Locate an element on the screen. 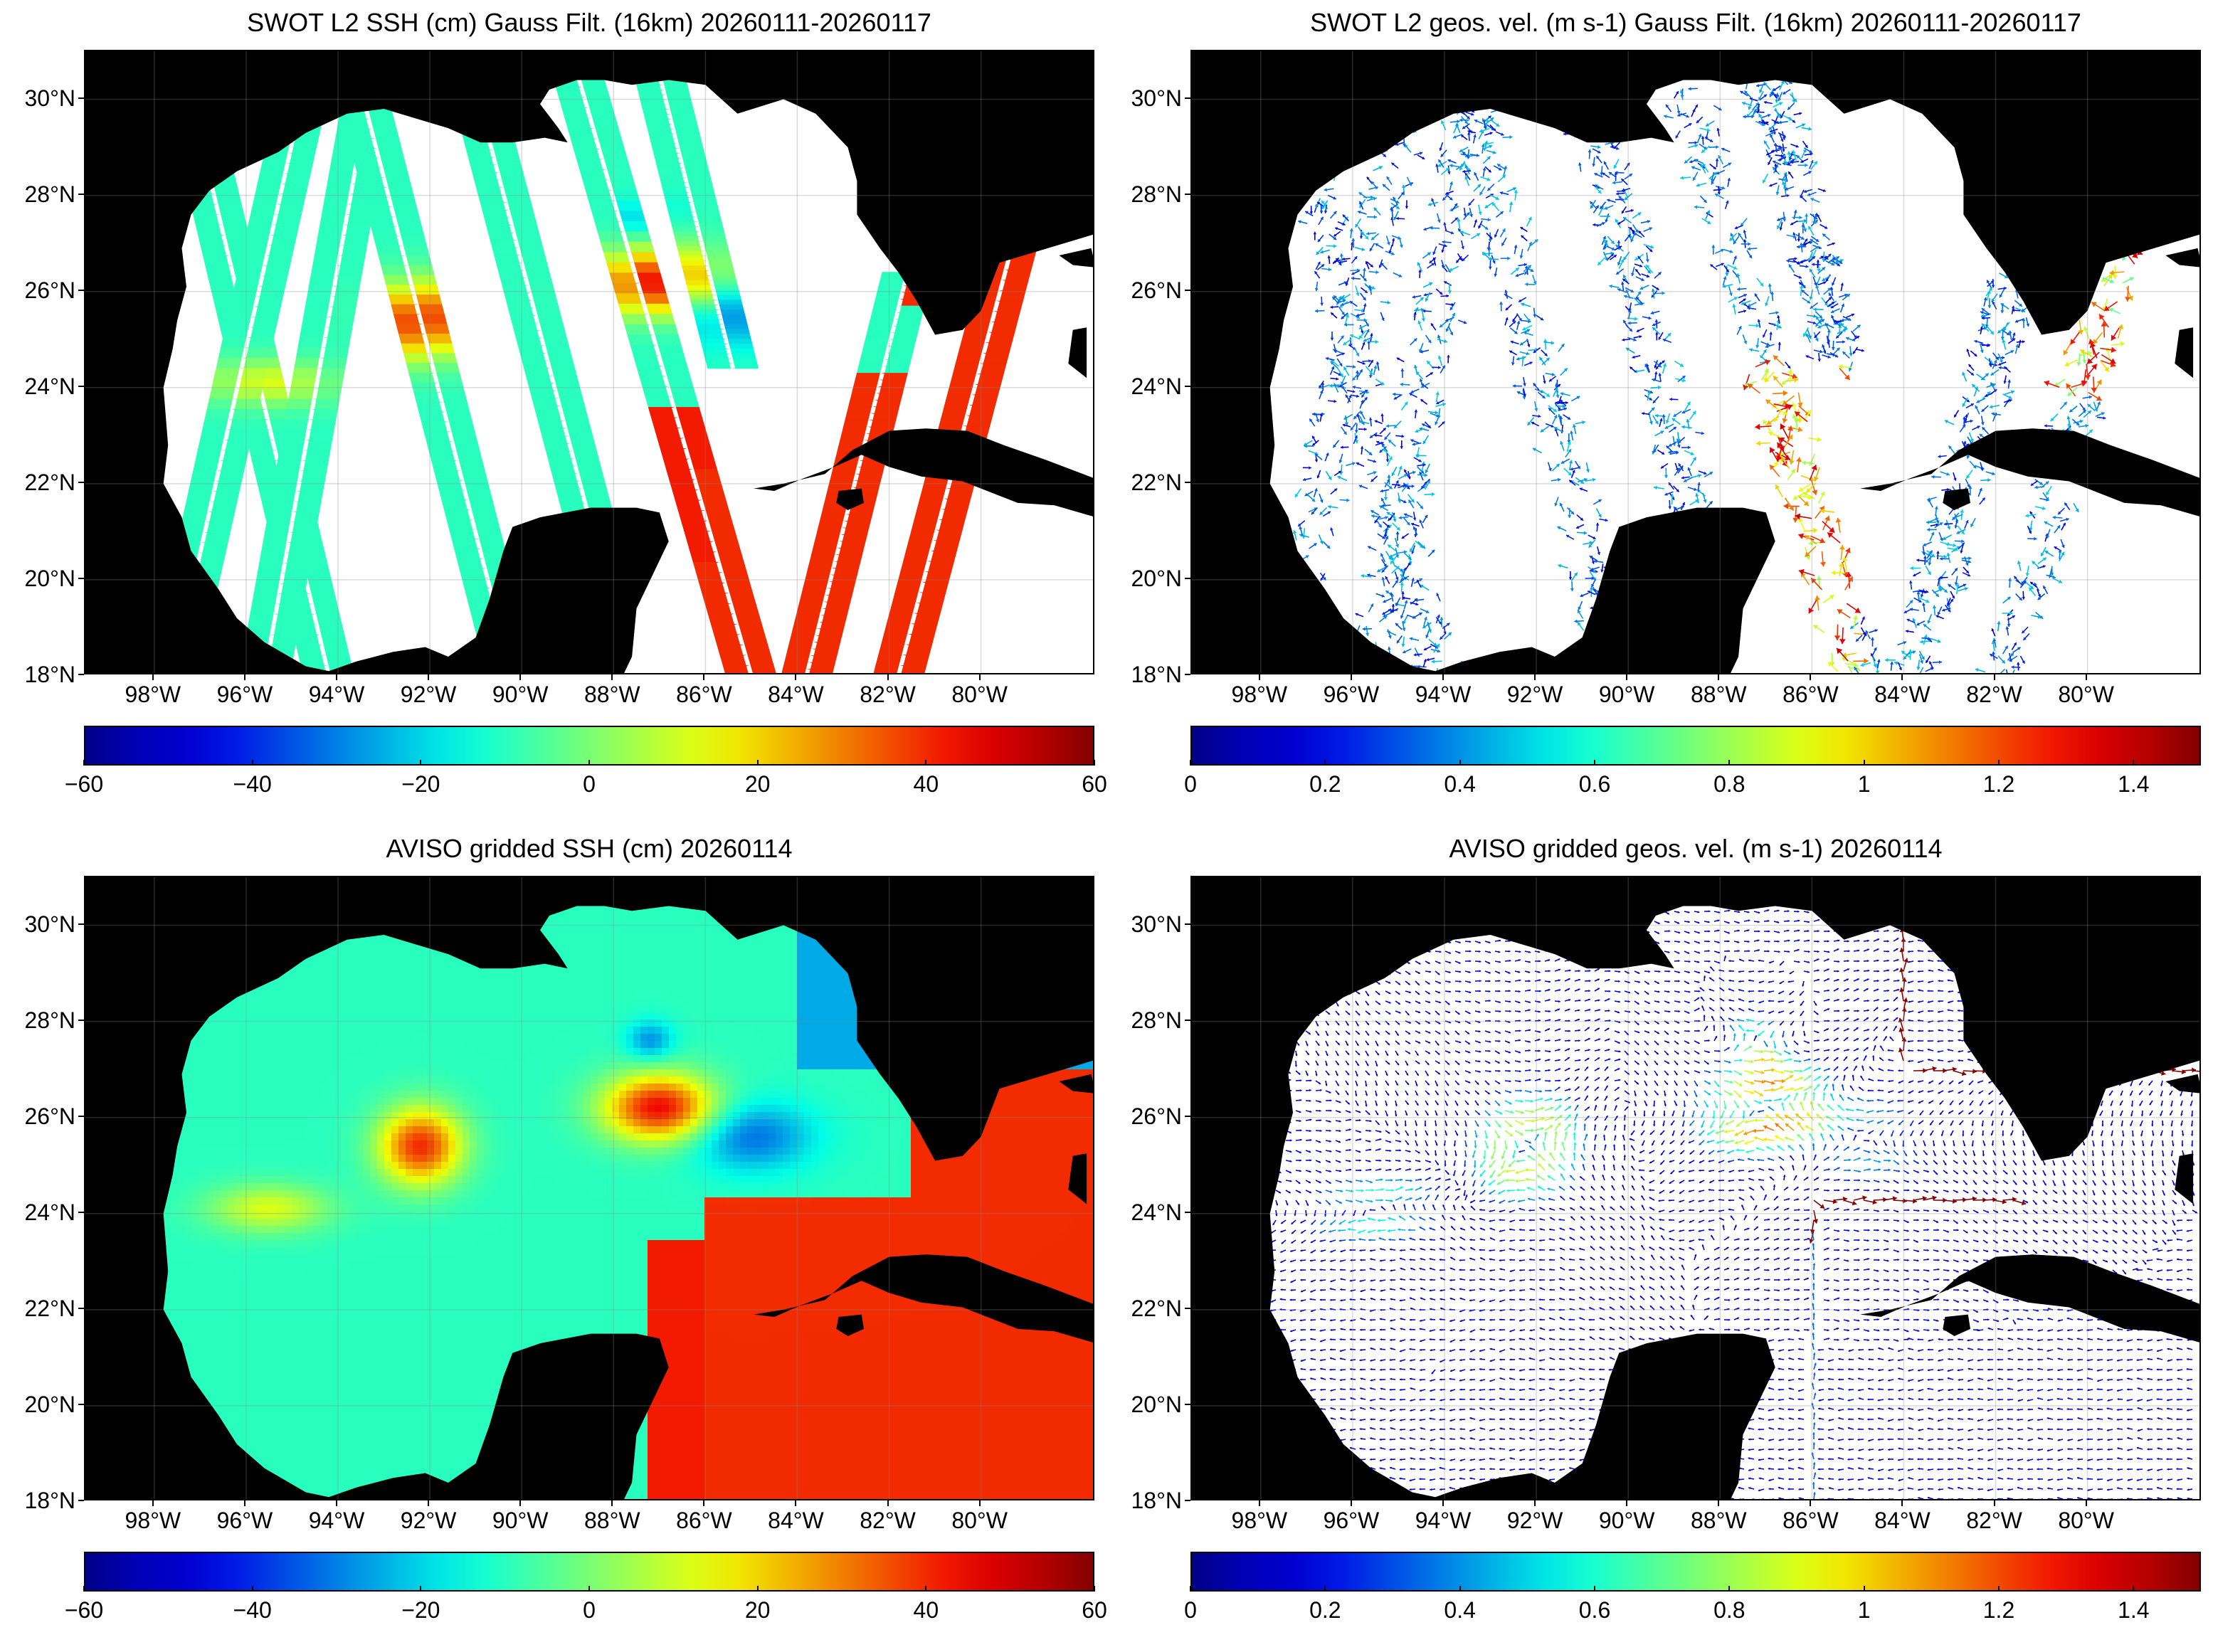  lat-tick-label: 30°N is located at coordinates (38, 924).